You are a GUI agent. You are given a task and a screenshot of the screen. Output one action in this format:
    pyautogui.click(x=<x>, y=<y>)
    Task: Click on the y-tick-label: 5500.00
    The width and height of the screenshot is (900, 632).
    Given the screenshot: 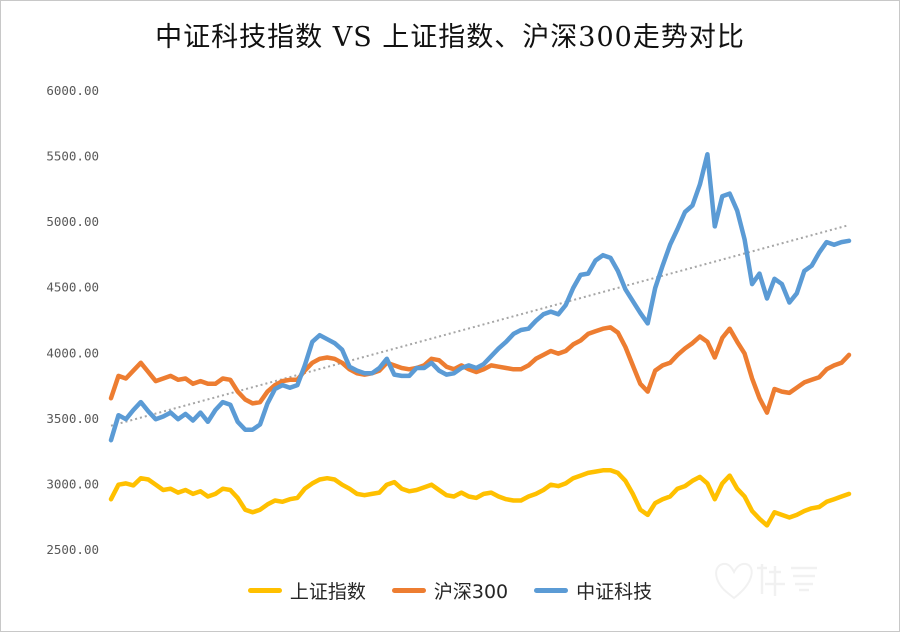 What is the action you would take?
    pyautogui.click(x=72, y=156)
    